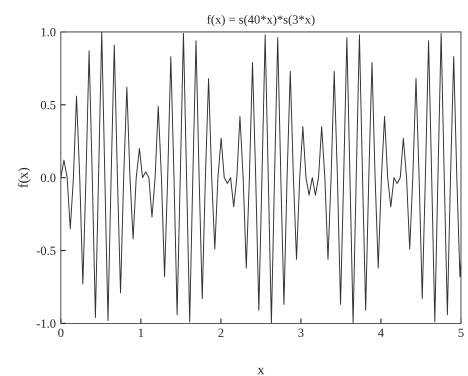 This screenshot has width=468, height=376. Describe the element at coordinates (261, 371) in the screenshot. I see `x-axis-title: x` at that location.